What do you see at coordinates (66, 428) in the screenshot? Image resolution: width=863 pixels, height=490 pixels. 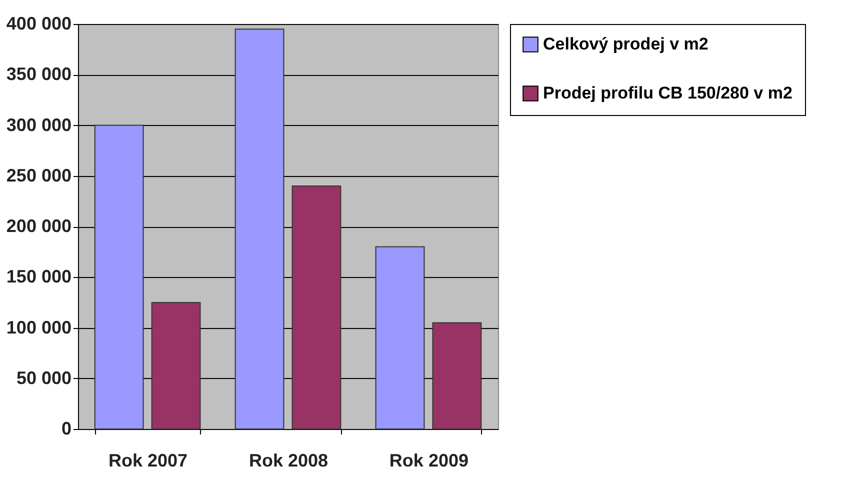 I see `y-tick-label: 0` at bounding box center [66, 428].